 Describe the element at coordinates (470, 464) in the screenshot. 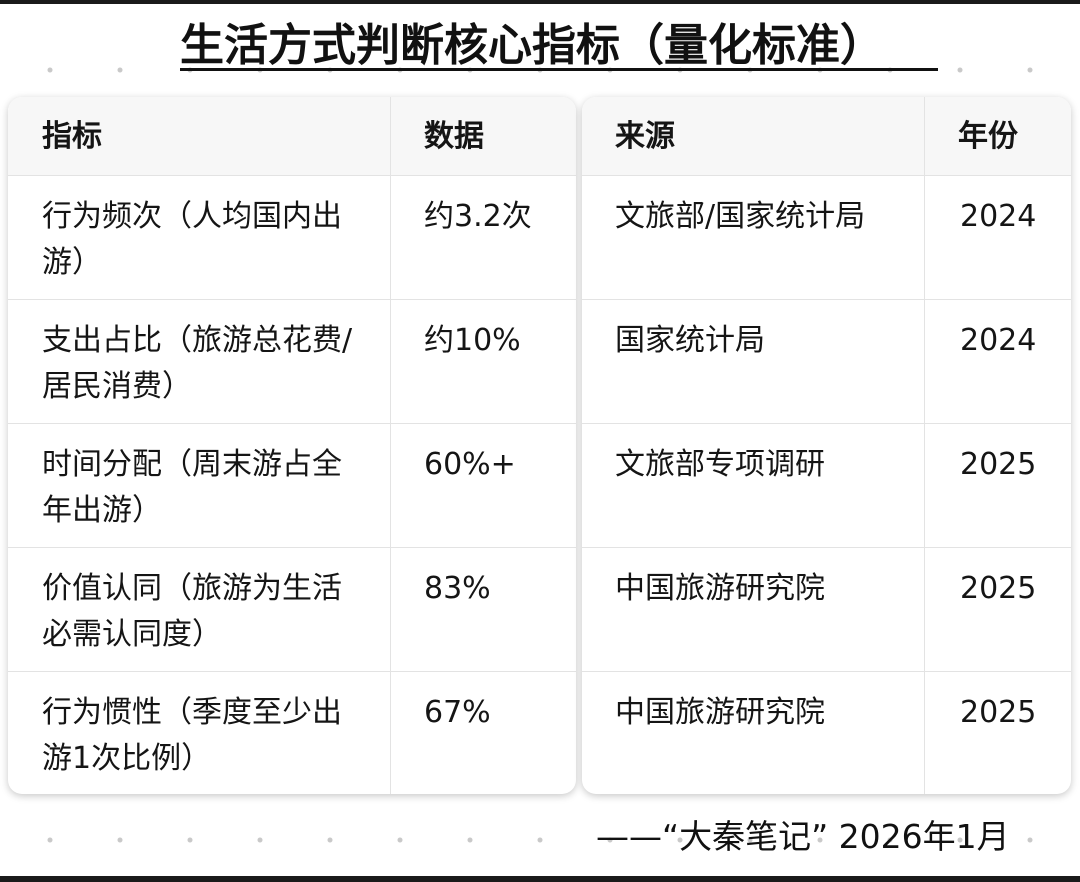

I see `data-cell: 60%+` at that location.